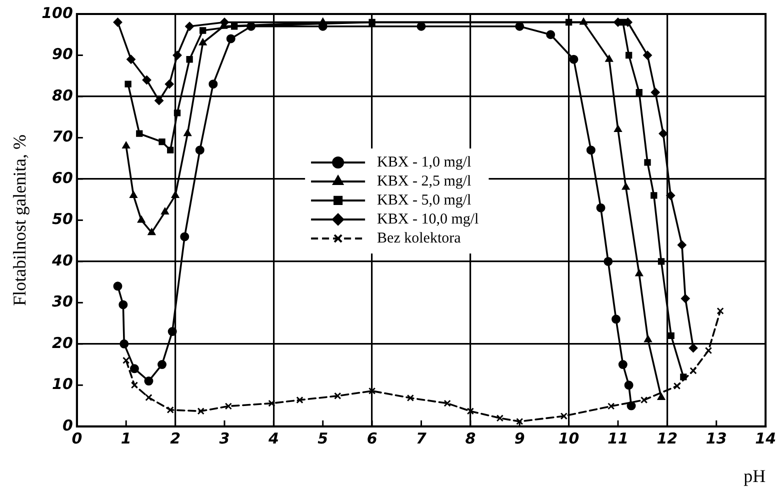 This screenshot has height=496, width=780. What do you see at coordinates (667, 438) in the screenshot?
I see `x-tick-label: 12` at bounding box center [667, 438].